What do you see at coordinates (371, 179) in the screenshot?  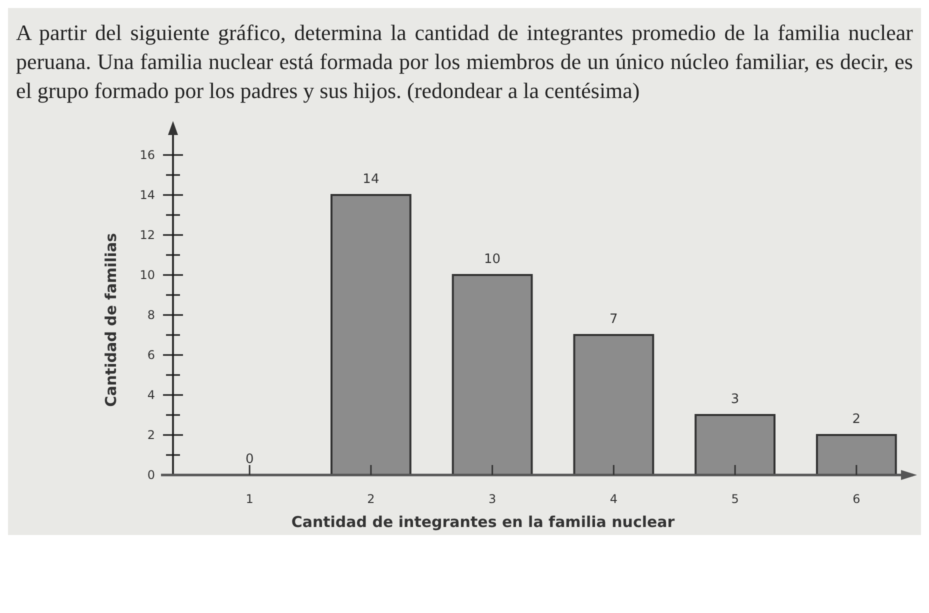 I see `data-label: 14` at bounding box center [371, 179].